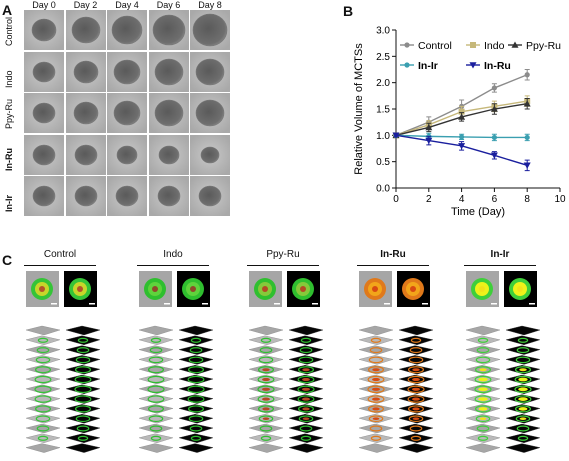  What do you see at coordinates (9, 31) in the screenshot?
I see `row-label: Control` at bounding box center [9, 31].